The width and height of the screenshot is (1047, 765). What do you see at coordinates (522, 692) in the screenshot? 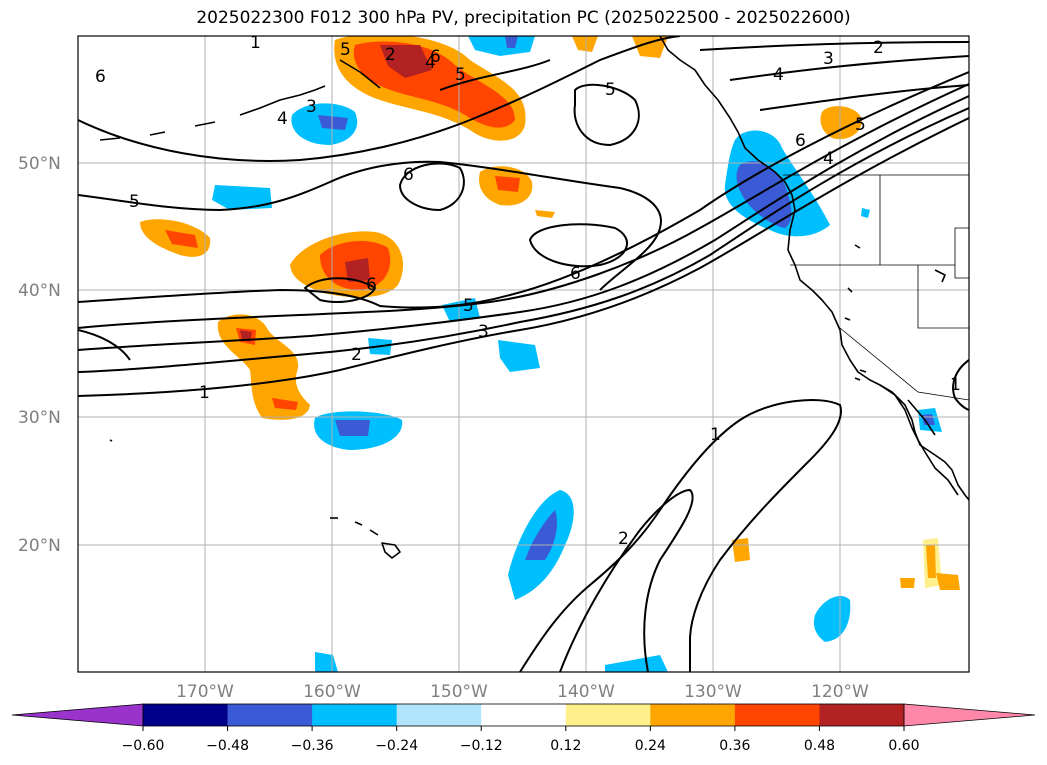
I see `longitude-labels: 170°W 160°W 150°W 140°W 130°W 120°W` at bounding box center [522, 692].